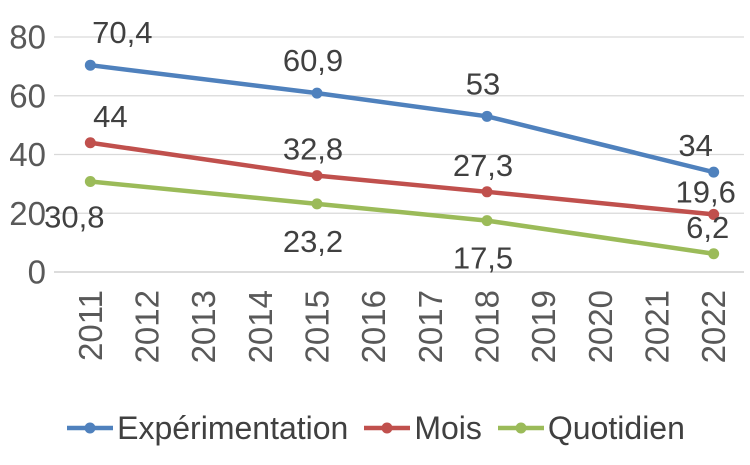 This screenshot has width=750, height=465. What do you see at coordinates (27, 95) in the screenshot?
I see `y-axis-tick-label: 60` at bounding box center [27, 95].